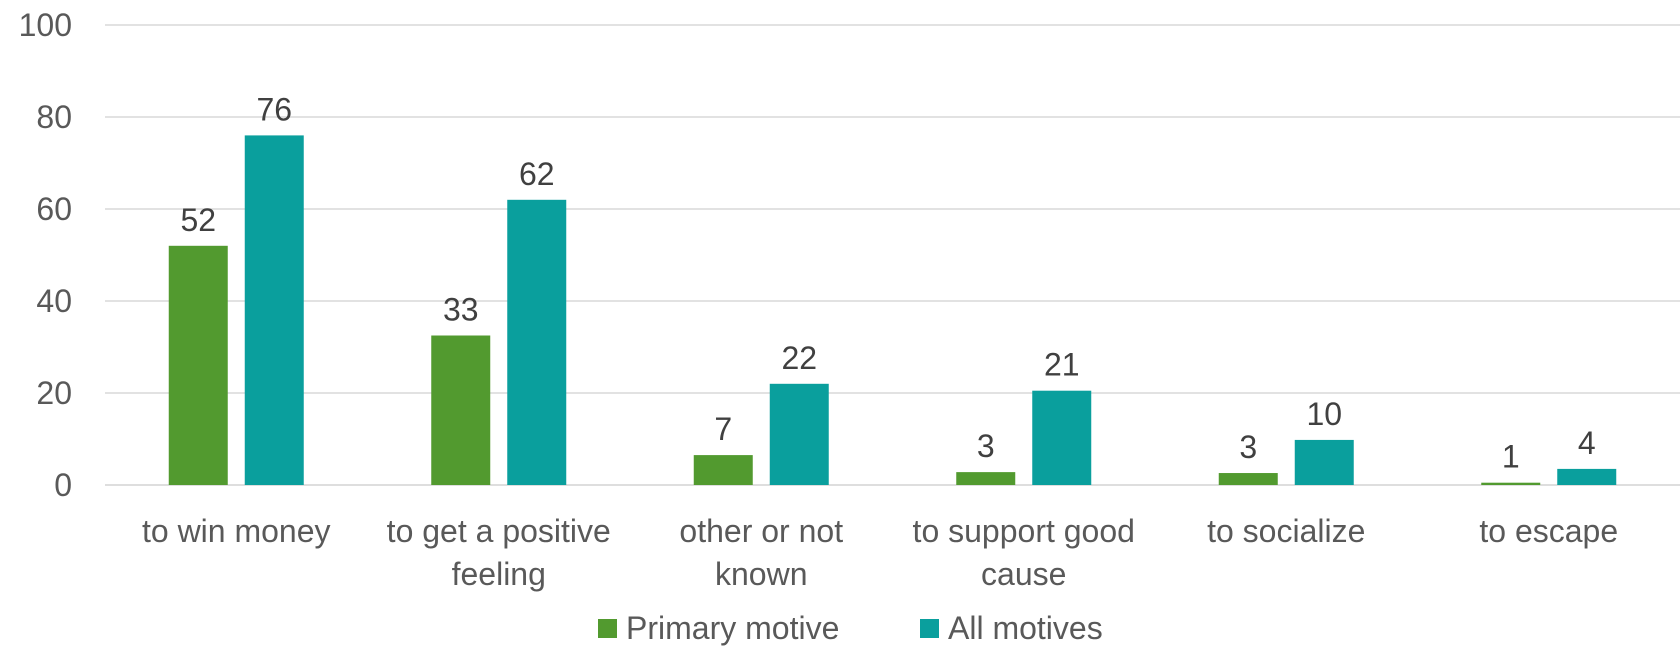 This screenshot has width=1680, height=657. What do you see at coordinates (1023, 574) in the screenshot?
I see `category-label: cause` at bounding box center [1023, 574].